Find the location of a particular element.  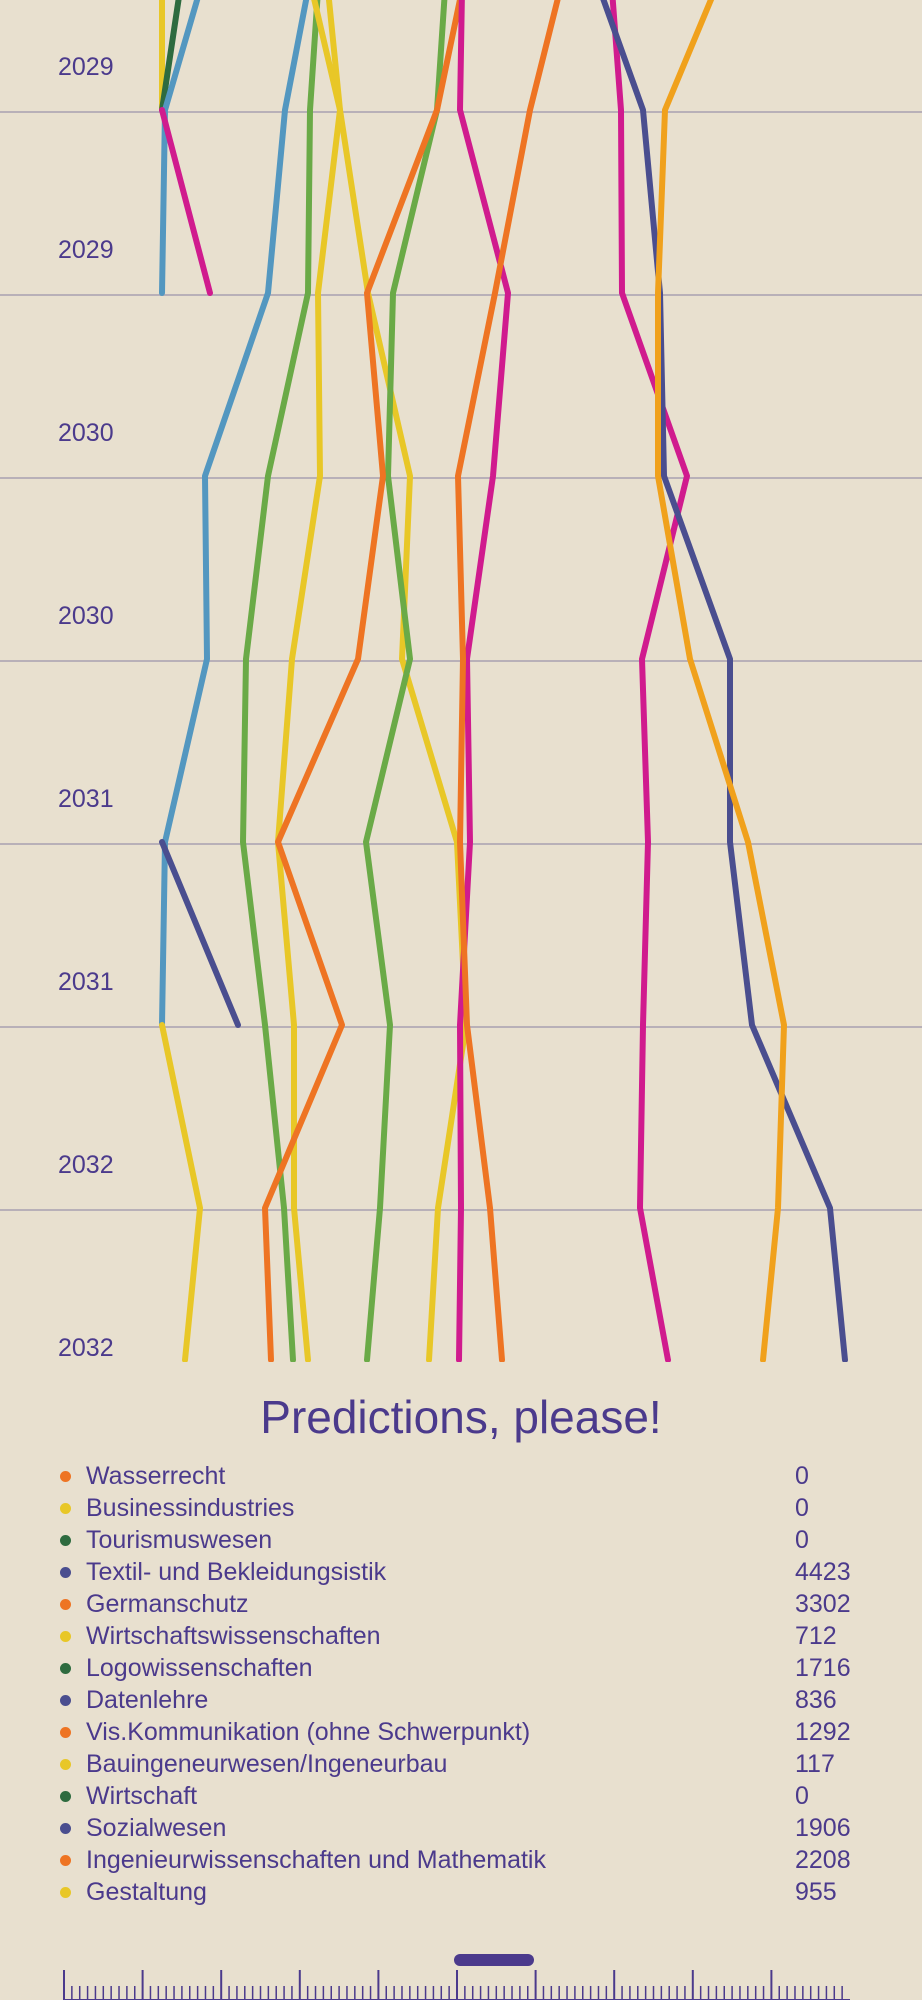

legend-item: Datenlehre 836 is located at coordinates (460, 1700).